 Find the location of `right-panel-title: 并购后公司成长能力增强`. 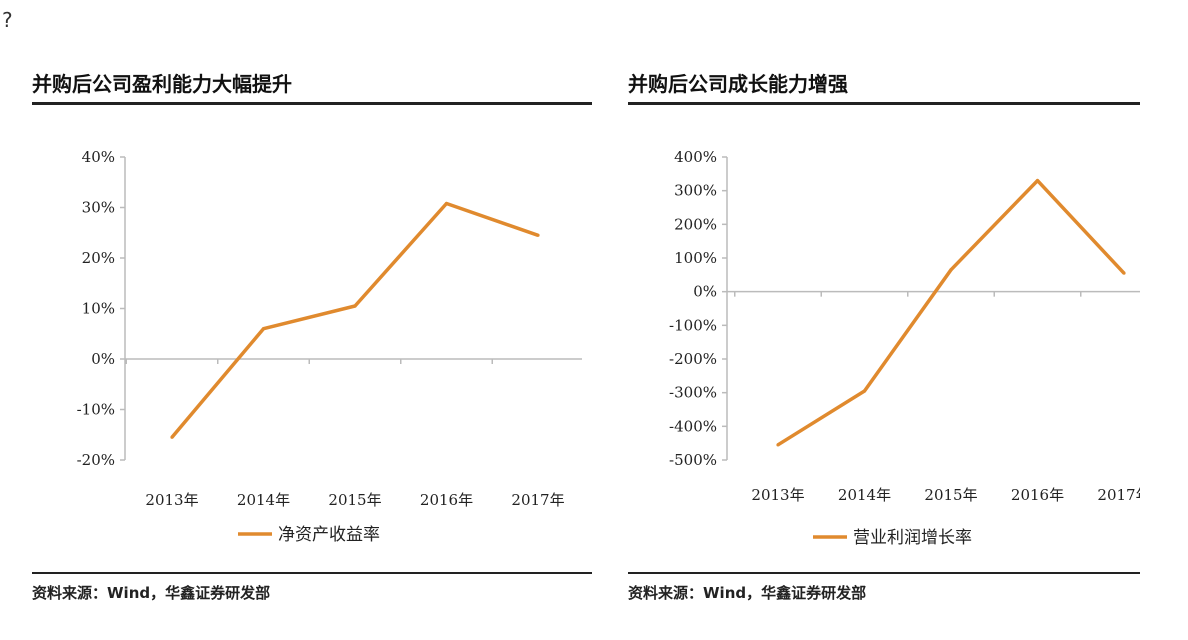

right-panel-title: 并购后公司成长能力增强 is located at coordinates (738, 84).